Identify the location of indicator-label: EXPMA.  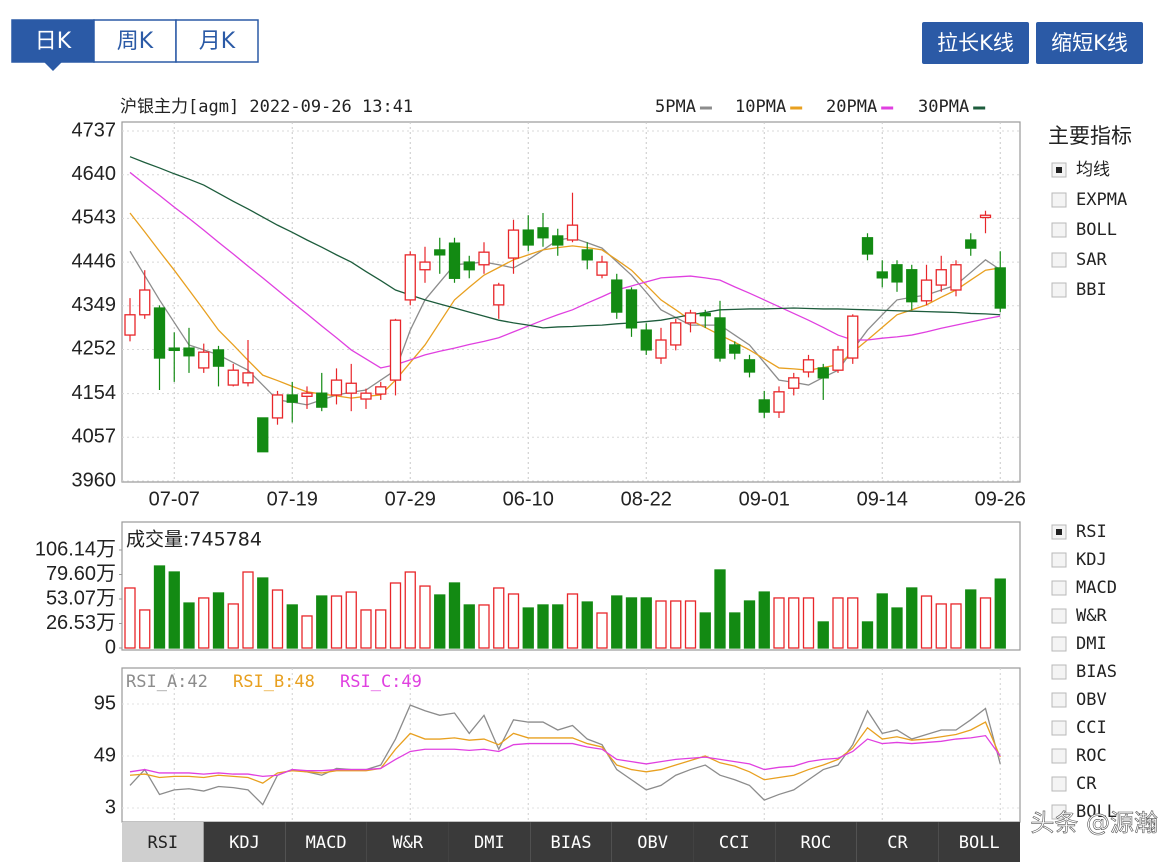
(1101, 200).